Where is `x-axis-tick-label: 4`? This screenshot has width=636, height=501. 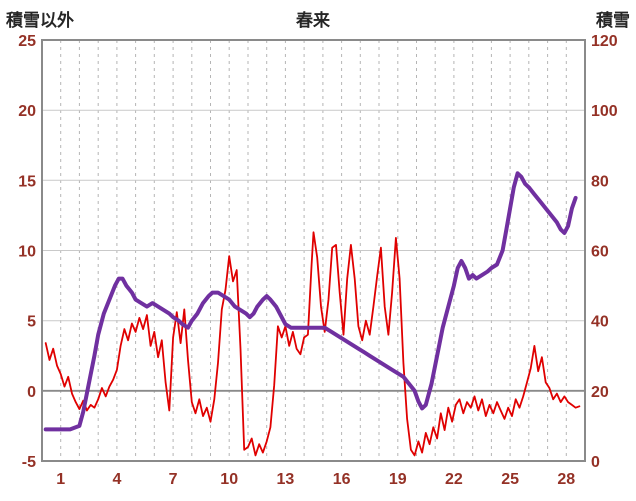 x-axis-tick-label: 4 is located at coordinates (116, 479).